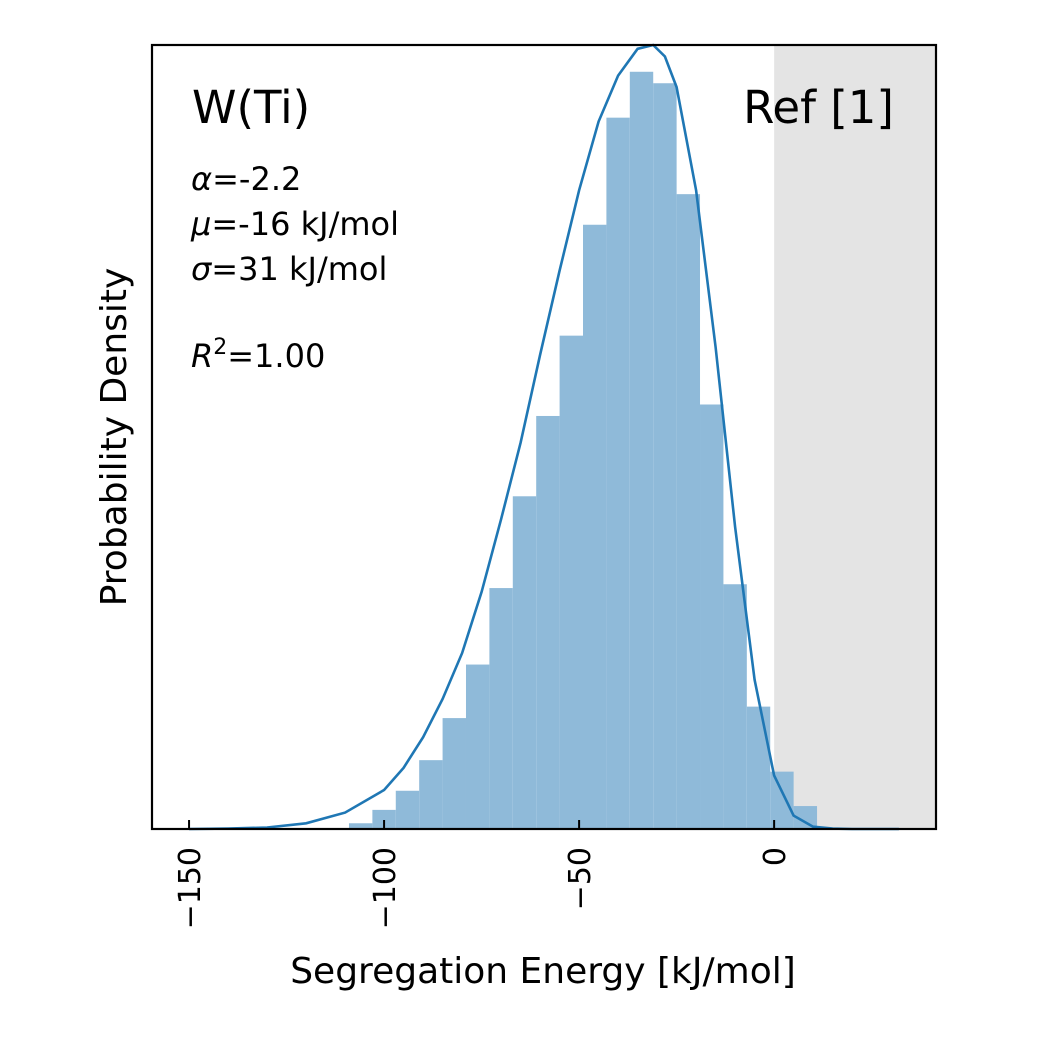  Describe the element at coordinates (251, 107) in the screenshot. I see `chart-title: W(Ti)` at that location.